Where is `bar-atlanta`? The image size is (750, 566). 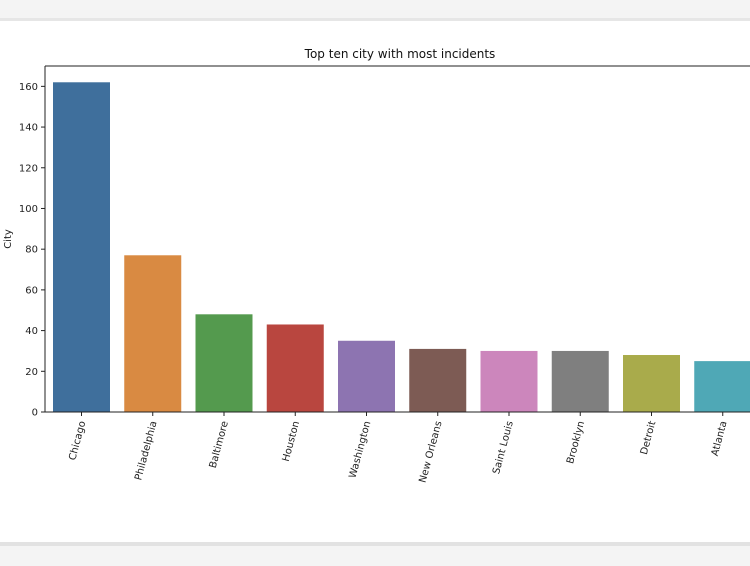 bar-atlanta is located at coordinates (722, 386).